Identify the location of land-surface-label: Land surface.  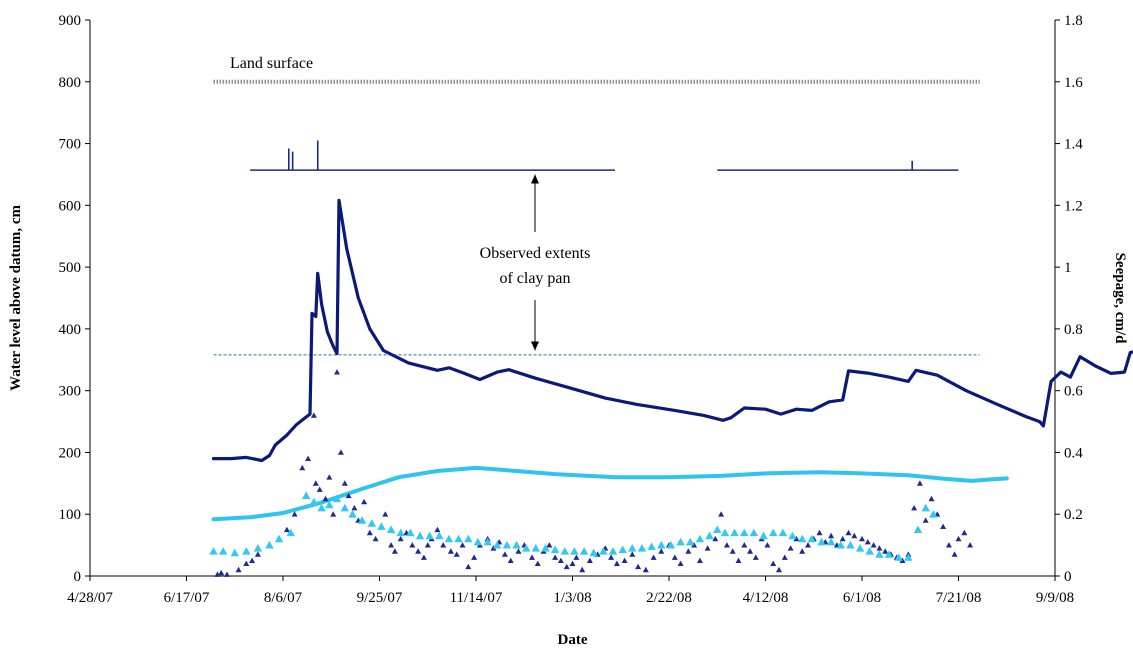
(271, 63).